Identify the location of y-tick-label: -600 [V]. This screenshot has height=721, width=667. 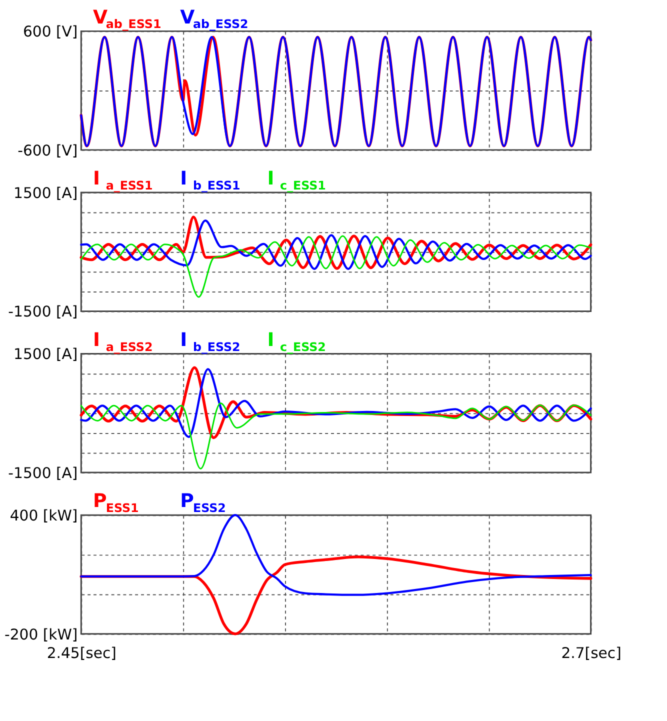
(48, 151).